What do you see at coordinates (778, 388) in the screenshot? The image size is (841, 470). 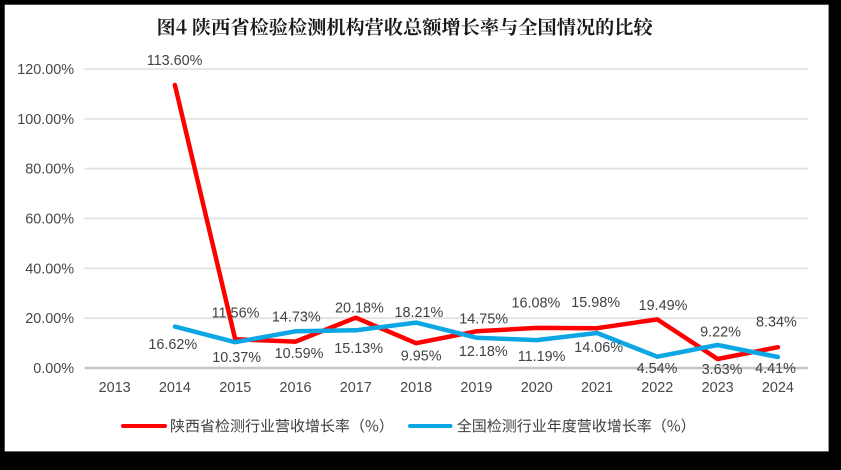 I see `svg-text: 2024` at bounding box center [778, 388].